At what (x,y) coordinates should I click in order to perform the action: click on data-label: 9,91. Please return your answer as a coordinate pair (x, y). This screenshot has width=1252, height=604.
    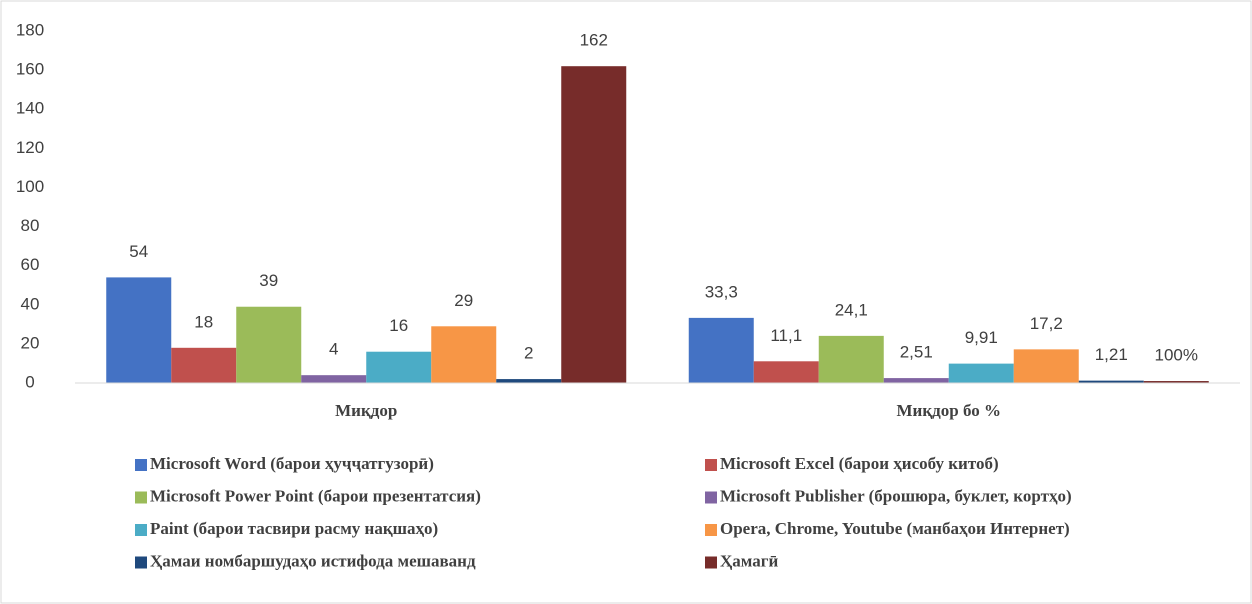
    Looking at the image, I should click on (981, 337).